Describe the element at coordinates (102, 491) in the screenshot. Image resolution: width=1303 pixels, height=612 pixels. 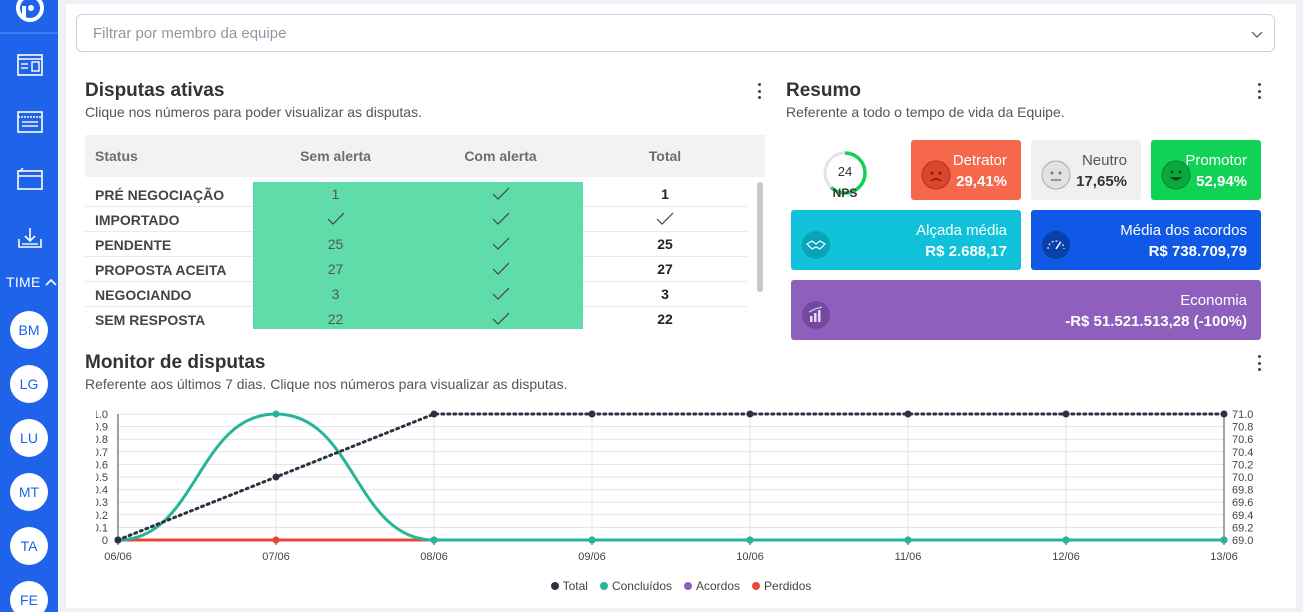
I see `y-left-tick-label: 0.4` at that location.